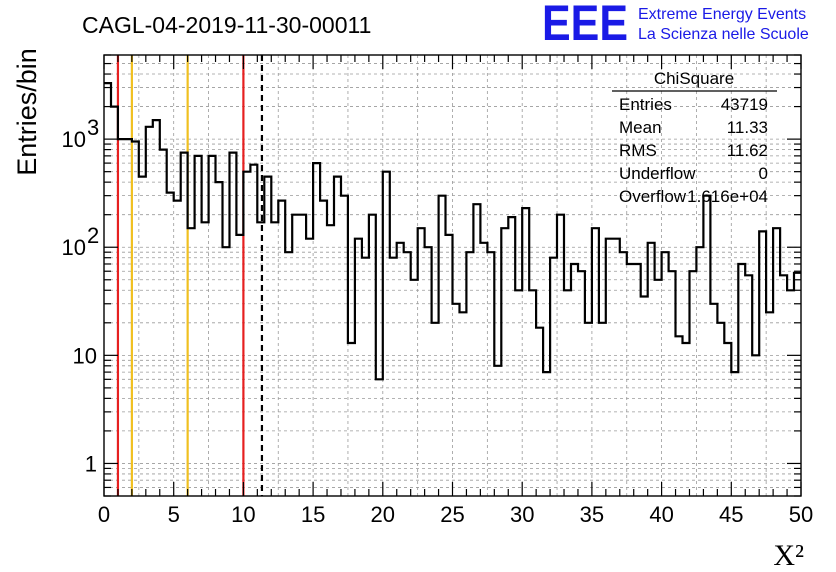 The width and height of the screenshot is (836, 572). What do you see at coordinates (93, 235) in the screenshot?
I see `y-tick-exponent: 2` at bounding box center [93, 235].